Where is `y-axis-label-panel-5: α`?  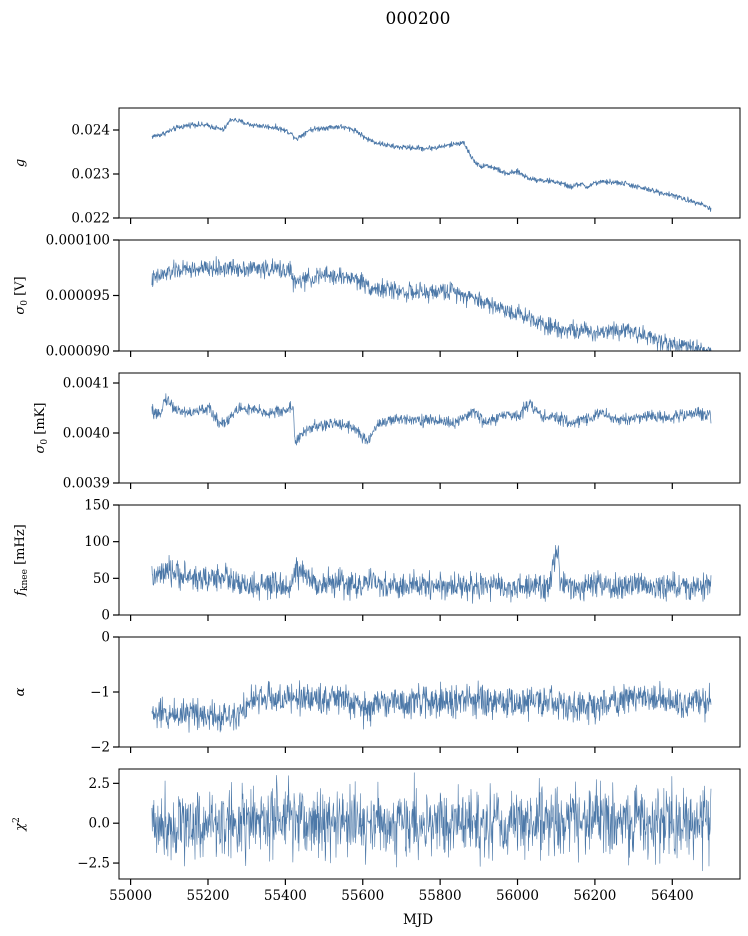 y-axis-label-panel-5: α is located at coordinates (20, 691).